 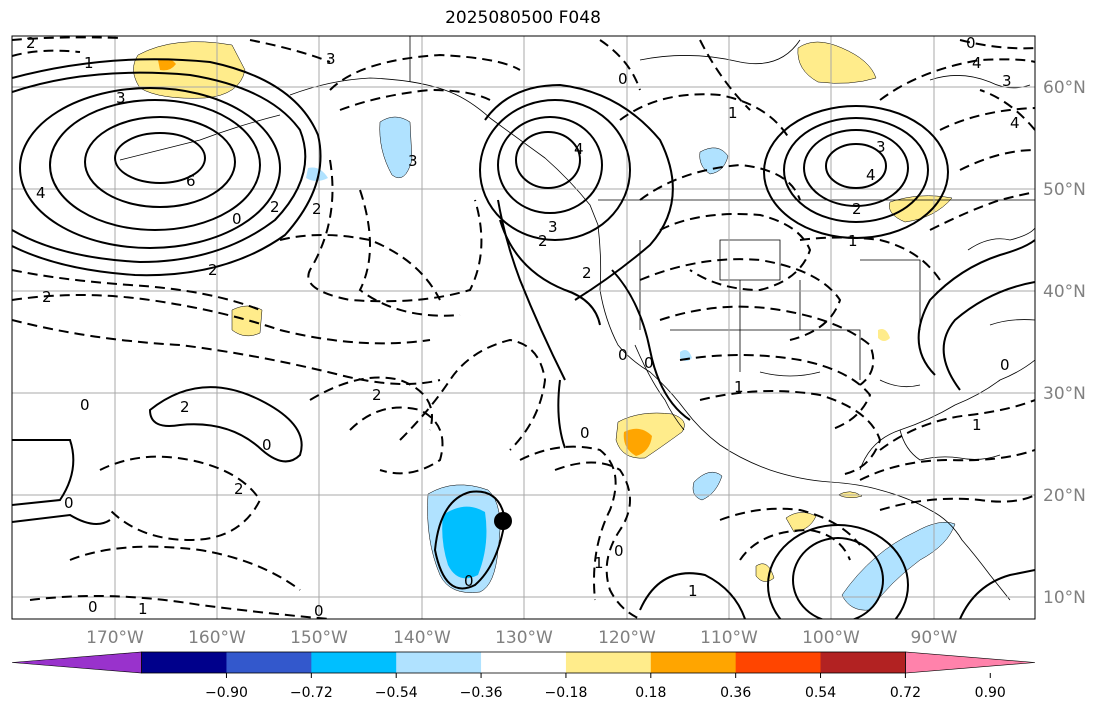 What do you see at coordinates (990, 693) in the screenshot?
I see `colorbar-tick-label: 0.90` at bounding box center [990, 693].